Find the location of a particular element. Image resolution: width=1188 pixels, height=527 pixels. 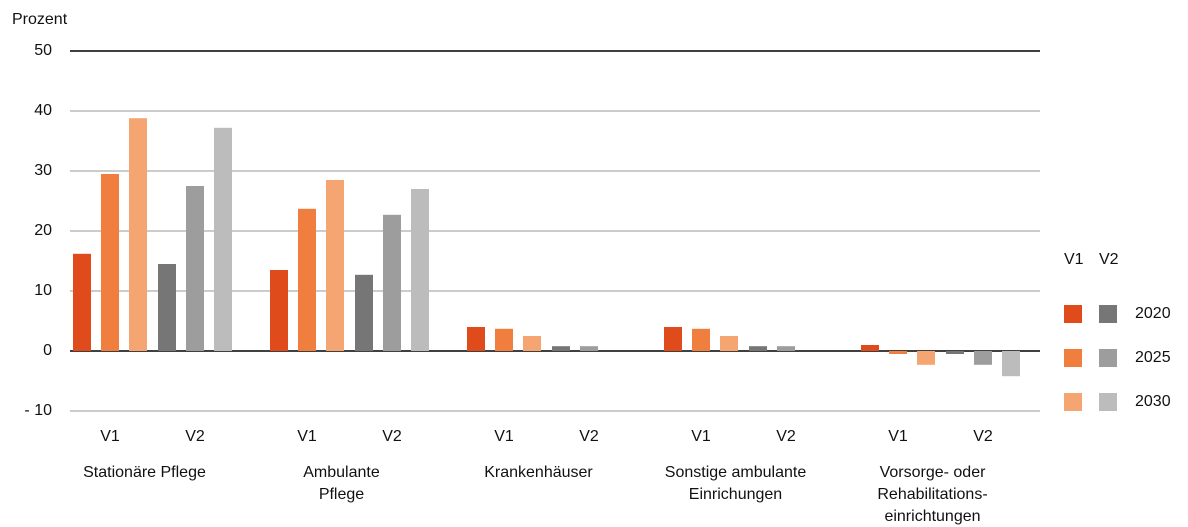

x-tick-label: einrichtungen is located at coordinates (932, 516).